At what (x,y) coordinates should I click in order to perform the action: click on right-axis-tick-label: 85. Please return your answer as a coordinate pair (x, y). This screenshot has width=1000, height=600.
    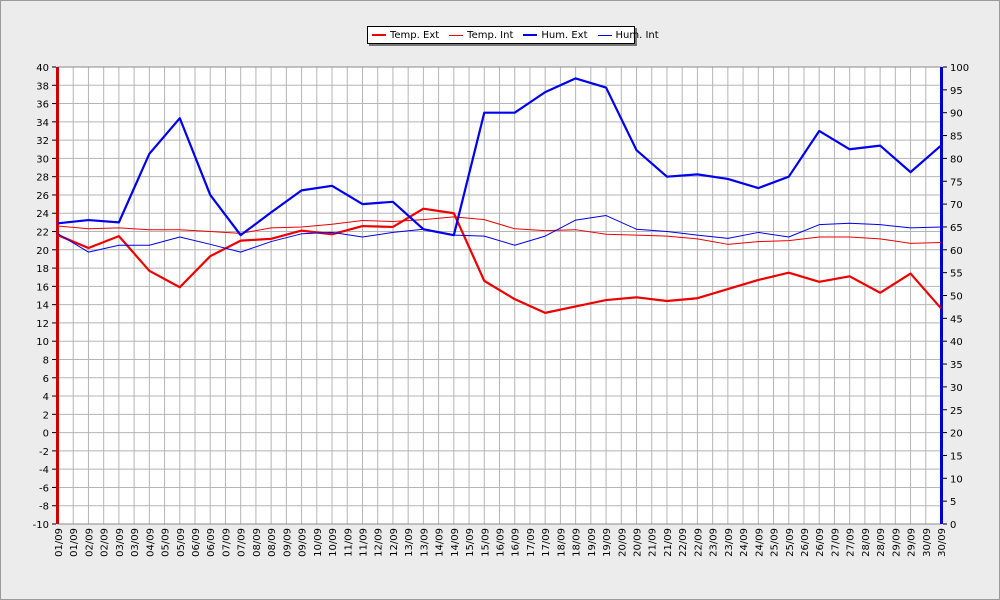
    Looking at the image, I should click on (956, 137).